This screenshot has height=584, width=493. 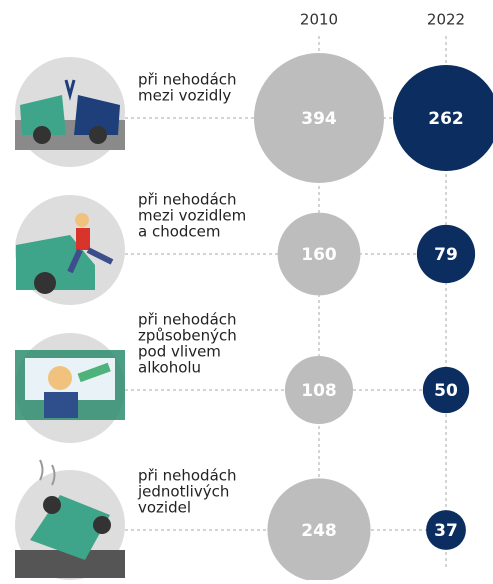 I want to click on value-label: 262, so click(x=446, y=119).